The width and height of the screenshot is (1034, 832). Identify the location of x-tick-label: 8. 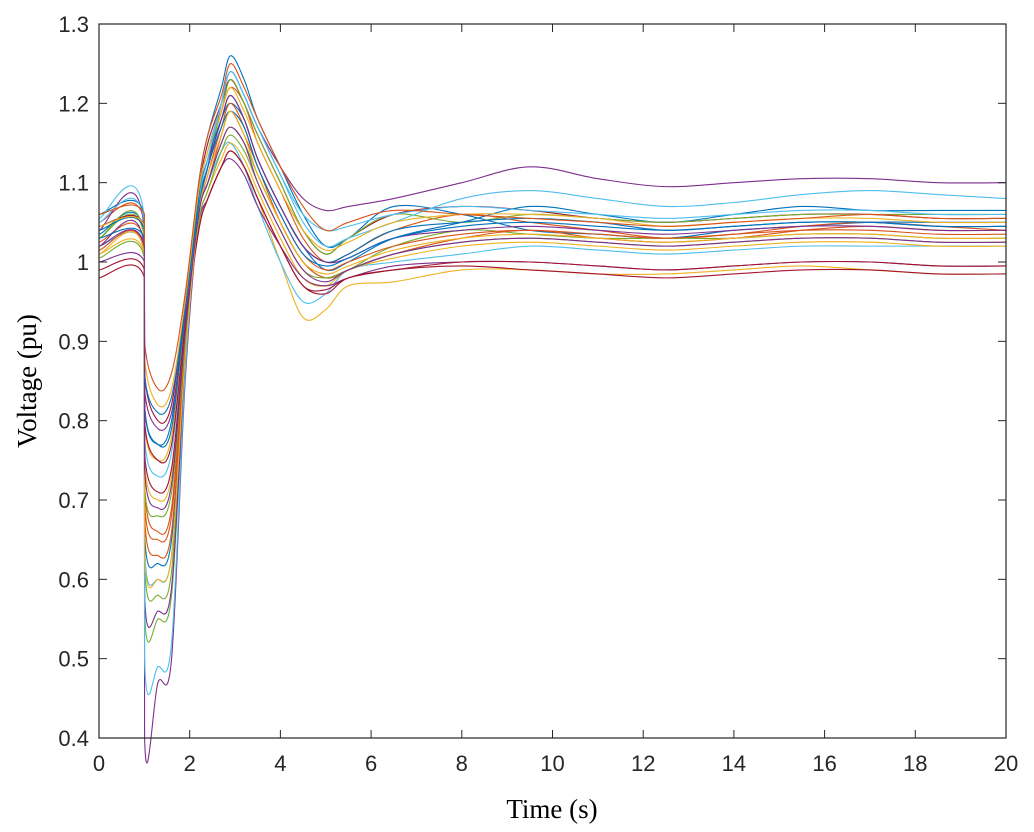
(462, 763).